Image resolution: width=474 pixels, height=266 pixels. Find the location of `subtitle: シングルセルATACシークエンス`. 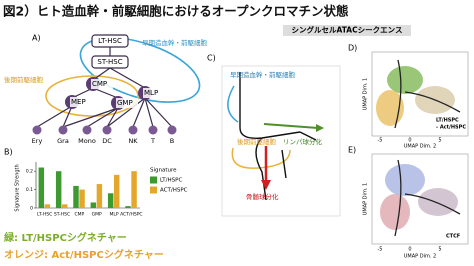

subtitle: シングルセルATACシークエンス is located at coordinates (347, 30).